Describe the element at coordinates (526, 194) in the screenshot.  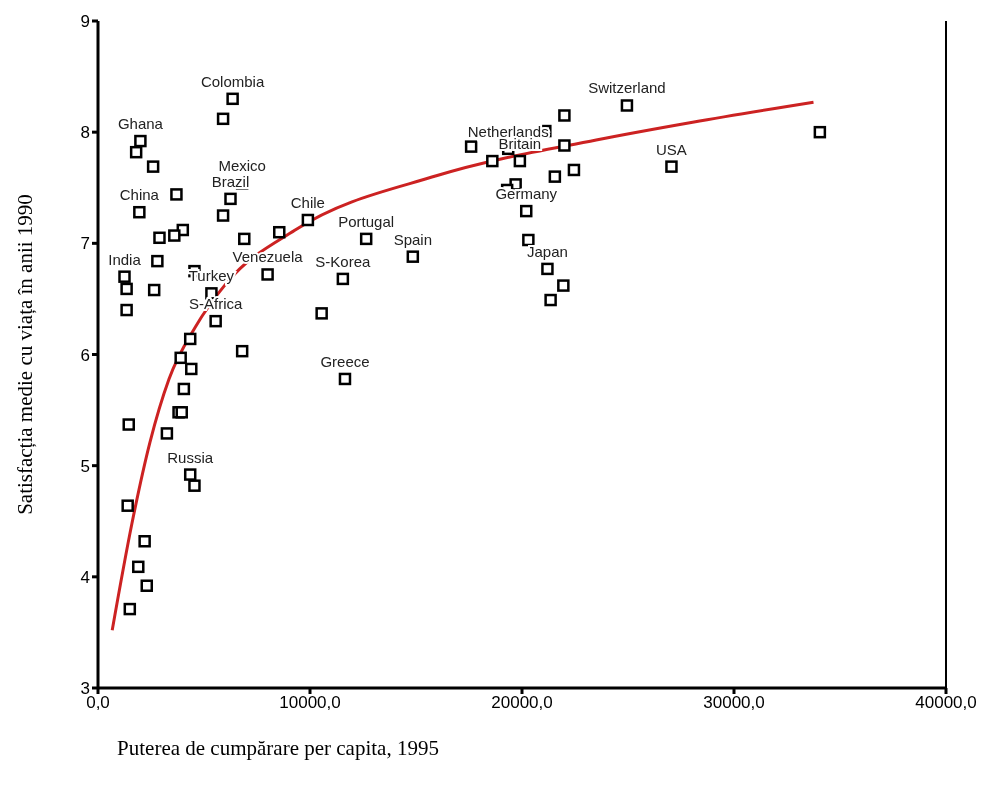
I see `annotation: Germany` at that location.